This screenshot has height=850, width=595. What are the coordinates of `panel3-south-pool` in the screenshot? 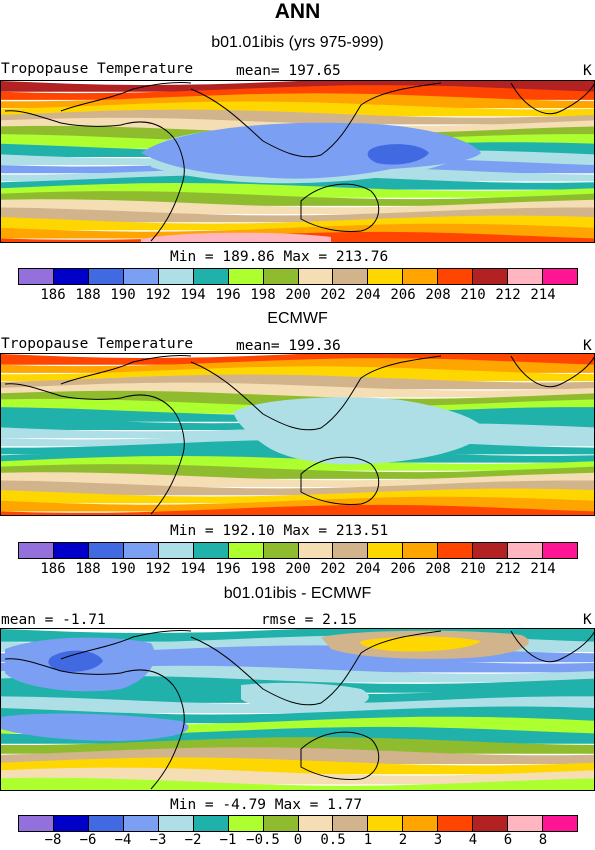 It's located at (95, 727).